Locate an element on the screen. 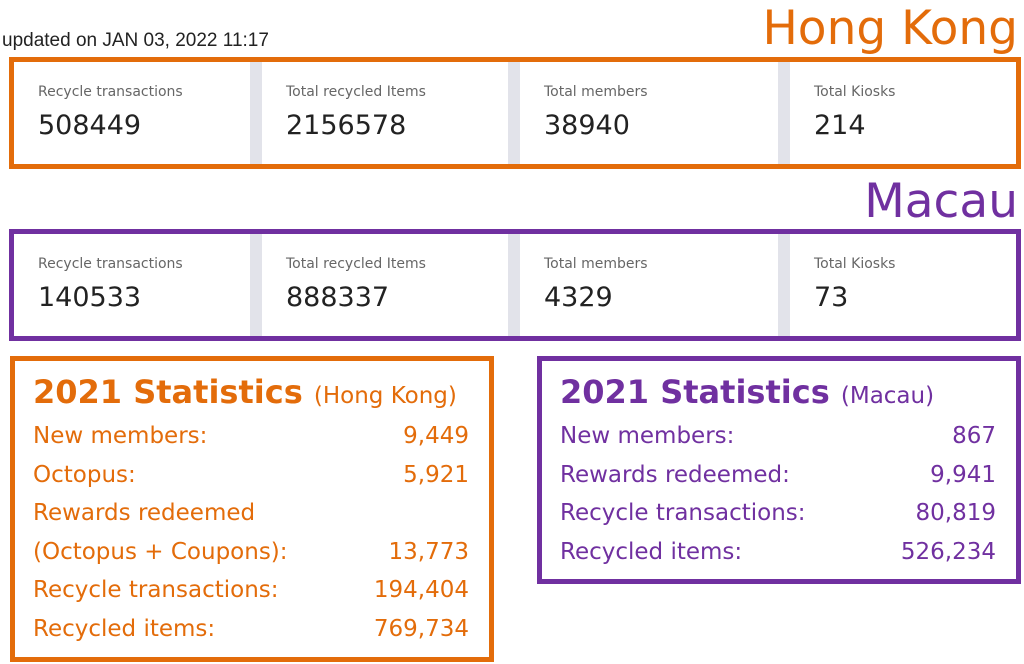 Image resolution: width=1024 pixels, height=664 pixels. kpi-value: 140533 is located at coordinates (90, 297).